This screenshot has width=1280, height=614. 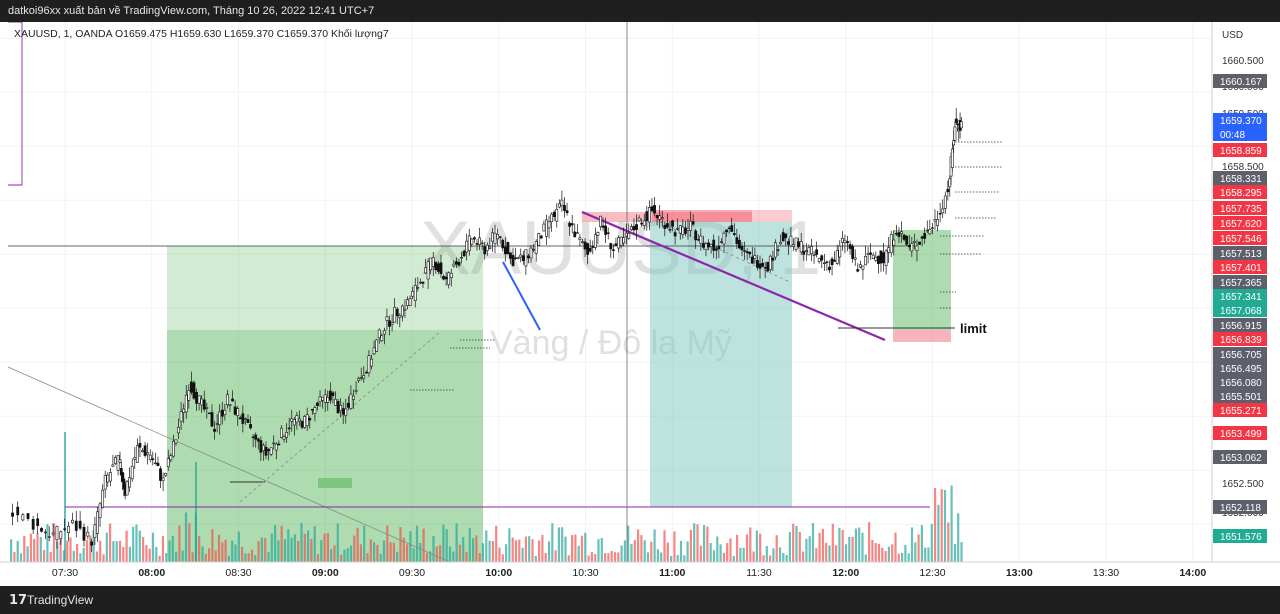 I want to click on price-label: 1660.167, so click(x=1241, y=82).